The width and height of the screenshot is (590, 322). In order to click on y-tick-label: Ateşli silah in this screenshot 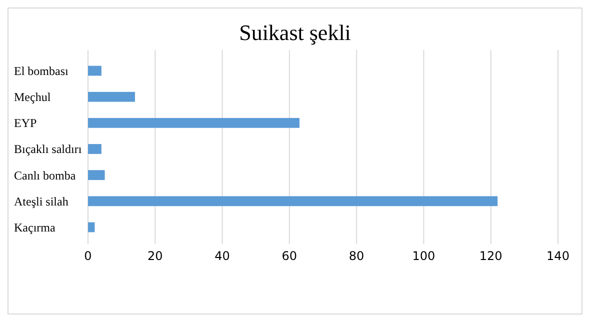, I will do `click(41, 201)`.